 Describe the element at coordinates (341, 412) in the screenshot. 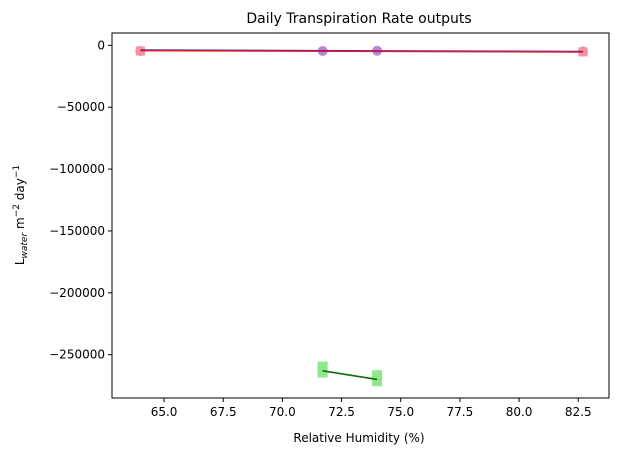

I see `x-tick-label: 72.5` at that location.